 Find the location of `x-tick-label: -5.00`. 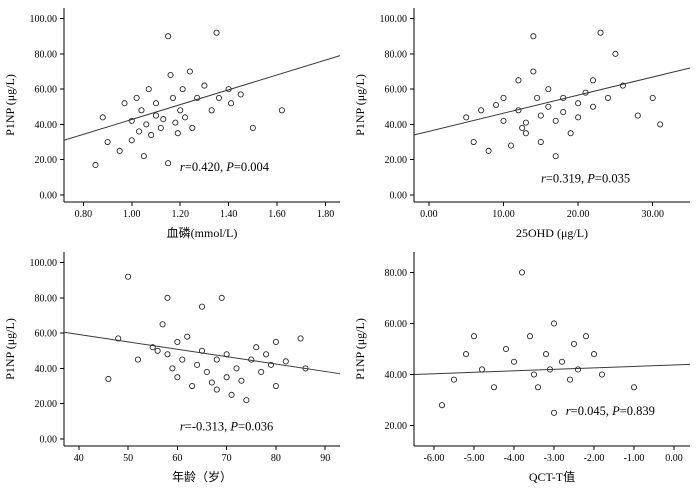

x-tick-label: -5.00 is located at coordinates (474, 458).